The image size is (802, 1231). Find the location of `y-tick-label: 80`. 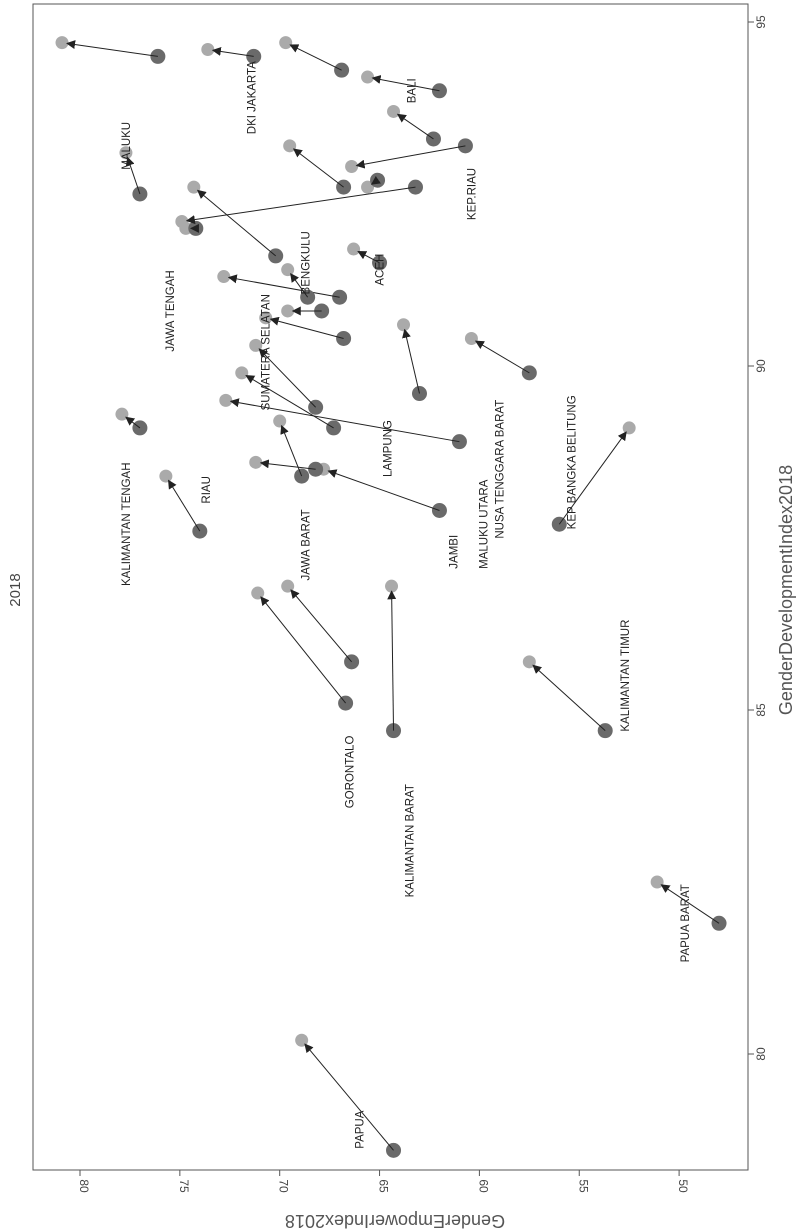

y-tick-label: 80 is located at coordinates (84, 1186).